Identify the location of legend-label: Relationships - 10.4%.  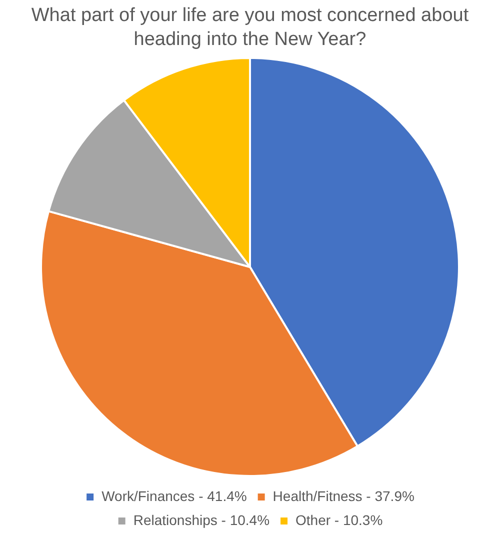
(201, 520).